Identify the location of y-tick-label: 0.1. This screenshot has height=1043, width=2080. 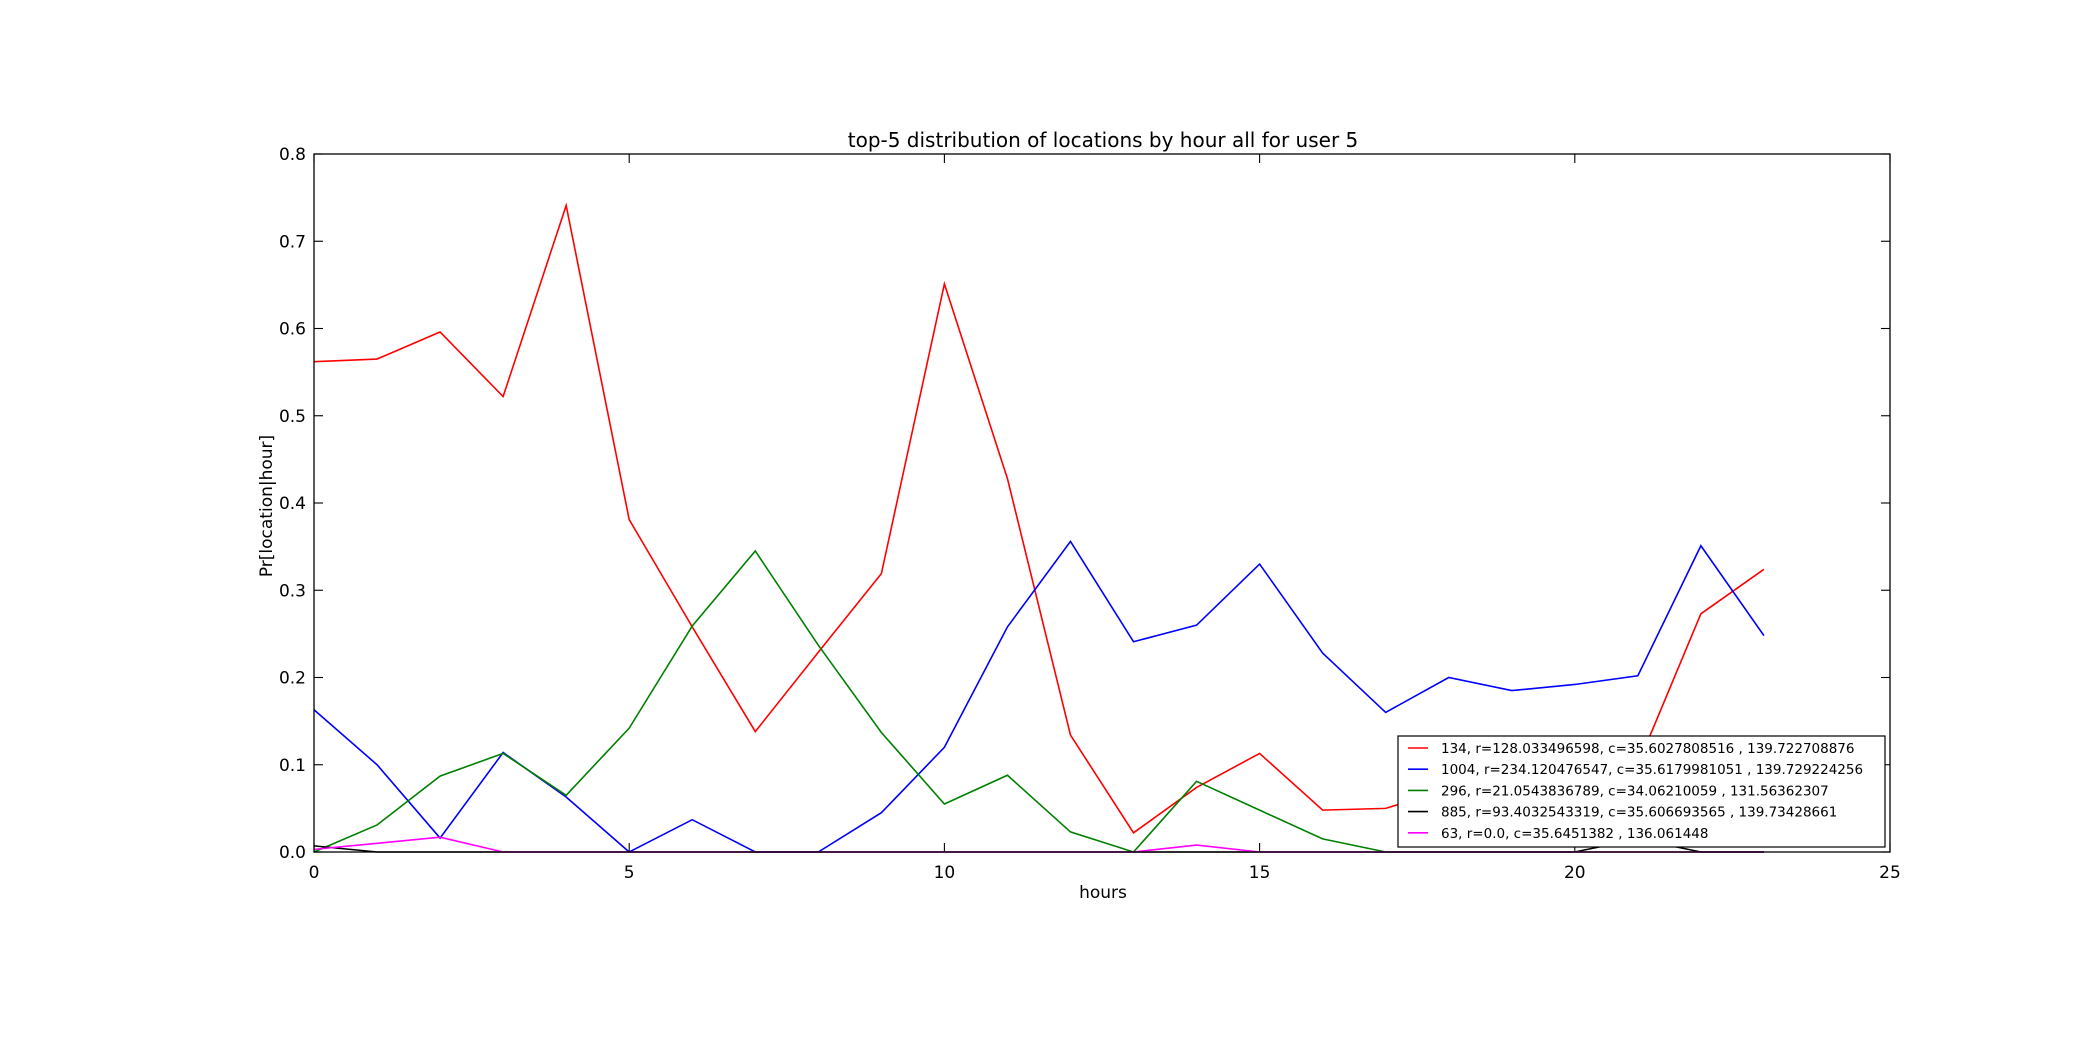
(292, 766).